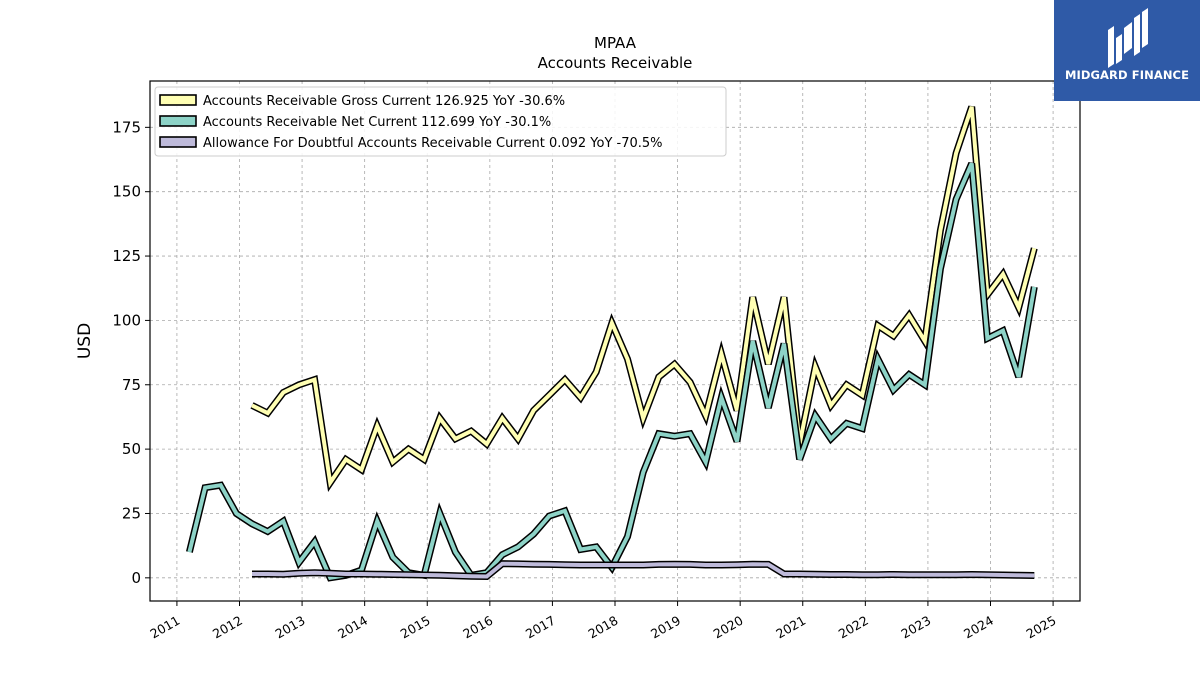 Image resolution: width=1200 pixels, height=675 pixels. What do you see at coordinates (853, 627) in the screenshot?
I see `x-tick-label: 2022` at bounding box center [853, 627].